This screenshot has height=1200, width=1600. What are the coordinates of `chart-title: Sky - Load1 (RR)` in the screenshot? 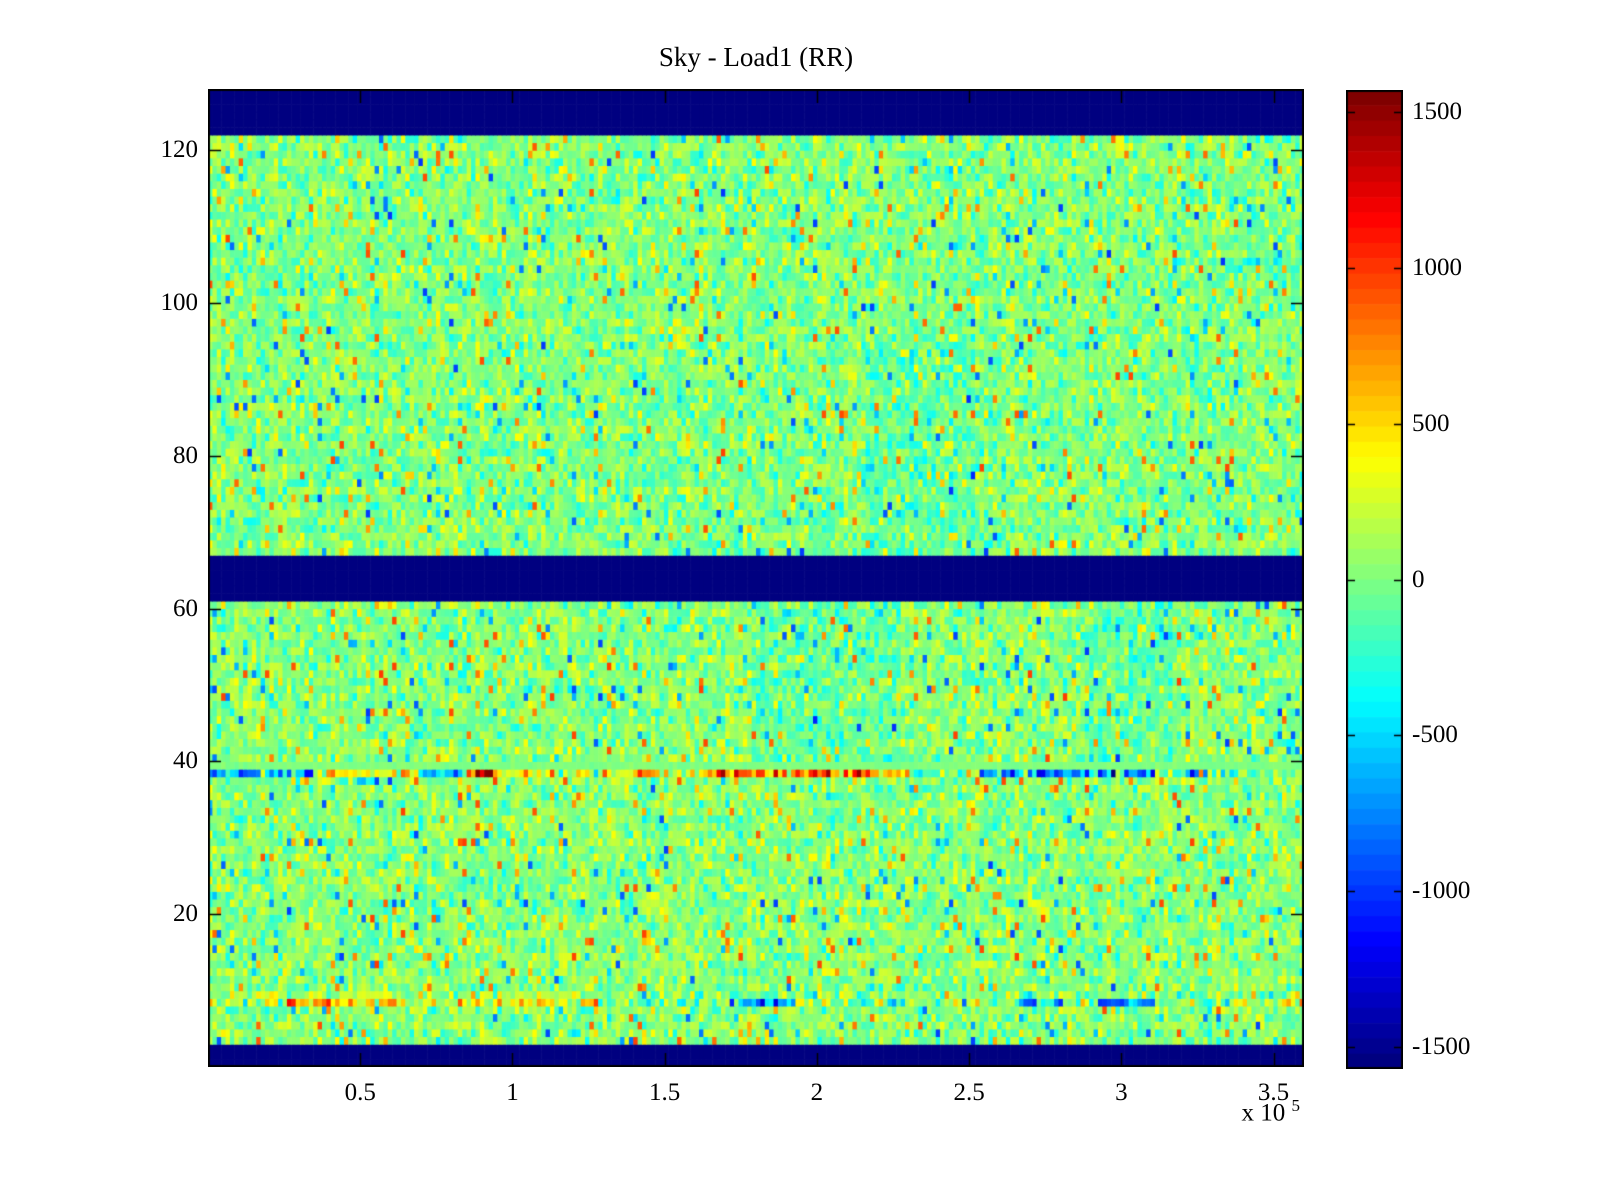 It's located at (756, 57).